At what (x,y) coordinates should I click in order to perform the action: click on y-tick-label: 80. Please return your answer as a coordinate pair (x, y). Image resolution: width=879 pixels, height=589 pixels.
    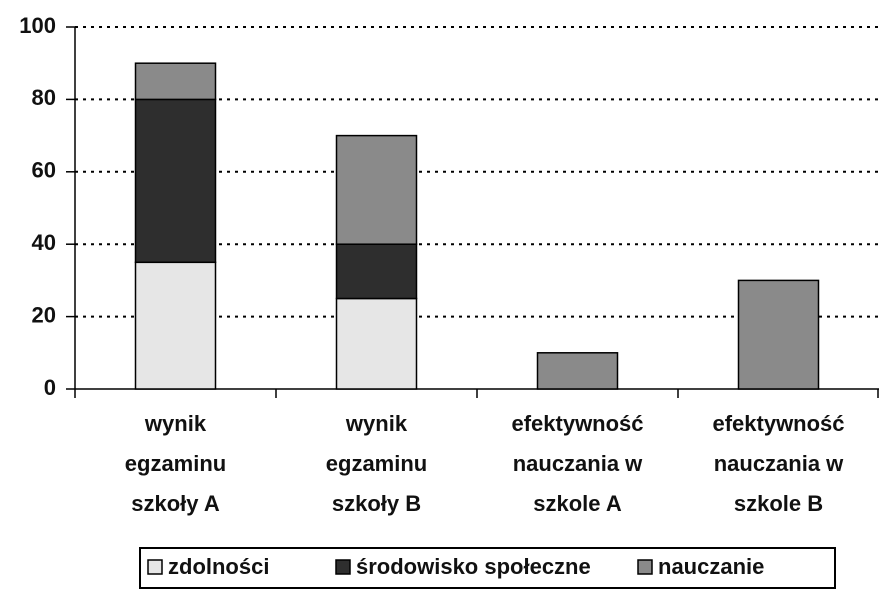
    Looking at the image, I should click on (44, 97).